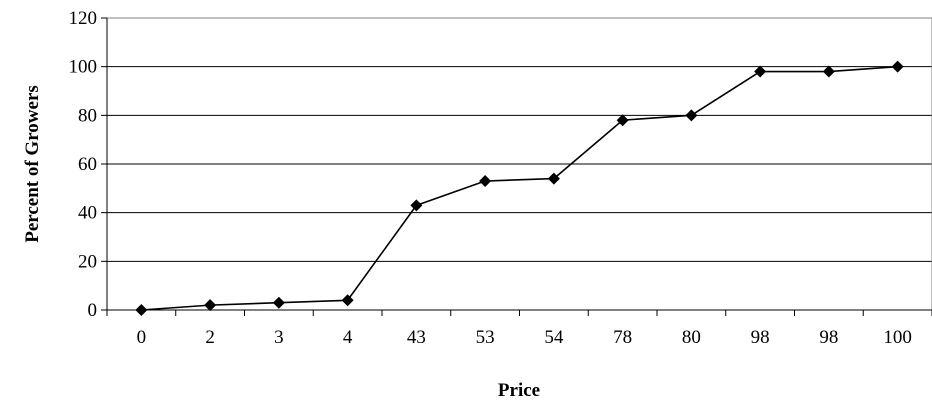 Image resolution: width=932 pixels, height=404 pixels. Describe the element at coordinates (622, 337) in the screenshot. I see `x-tick-label: 78` at that location.